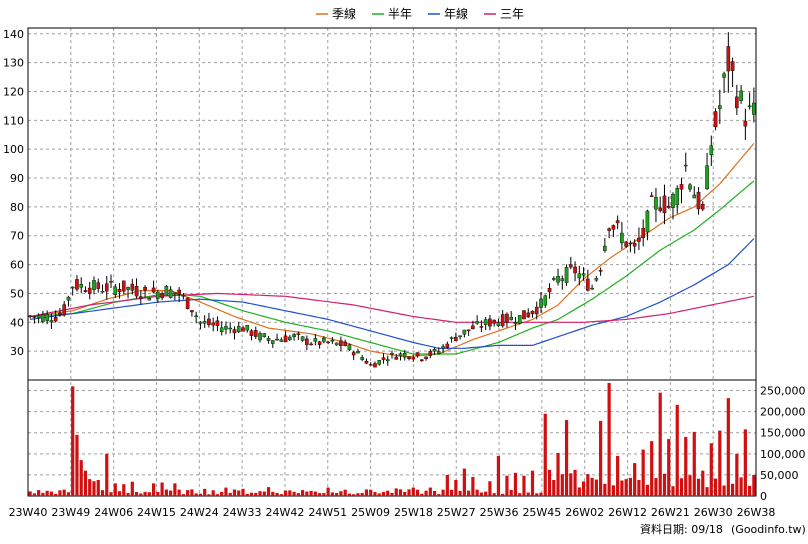  What do you see at coordinates (420, 13) in the screenshot?
I see `legend: 季線 半年 年線 三年` at bounding box center [420, 13].